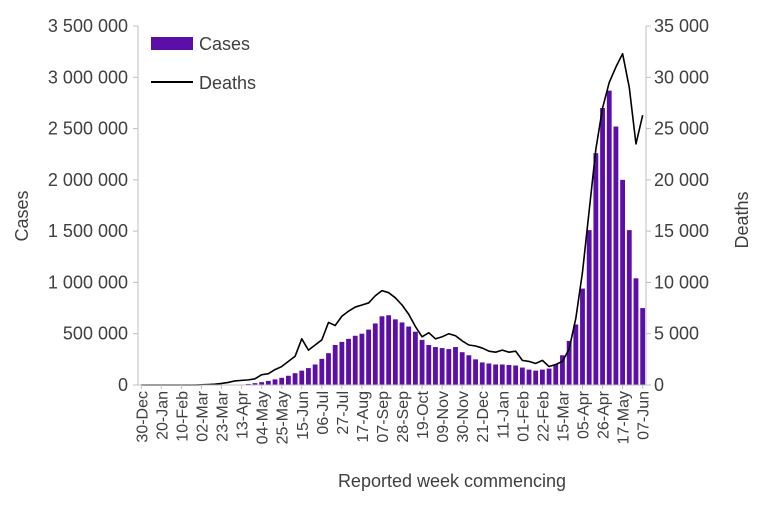 This screenshot has width=764, height=507. Describe the element at coordinates (172, 43) in the screenshot. I see `legend-cases-swatch` at that location.